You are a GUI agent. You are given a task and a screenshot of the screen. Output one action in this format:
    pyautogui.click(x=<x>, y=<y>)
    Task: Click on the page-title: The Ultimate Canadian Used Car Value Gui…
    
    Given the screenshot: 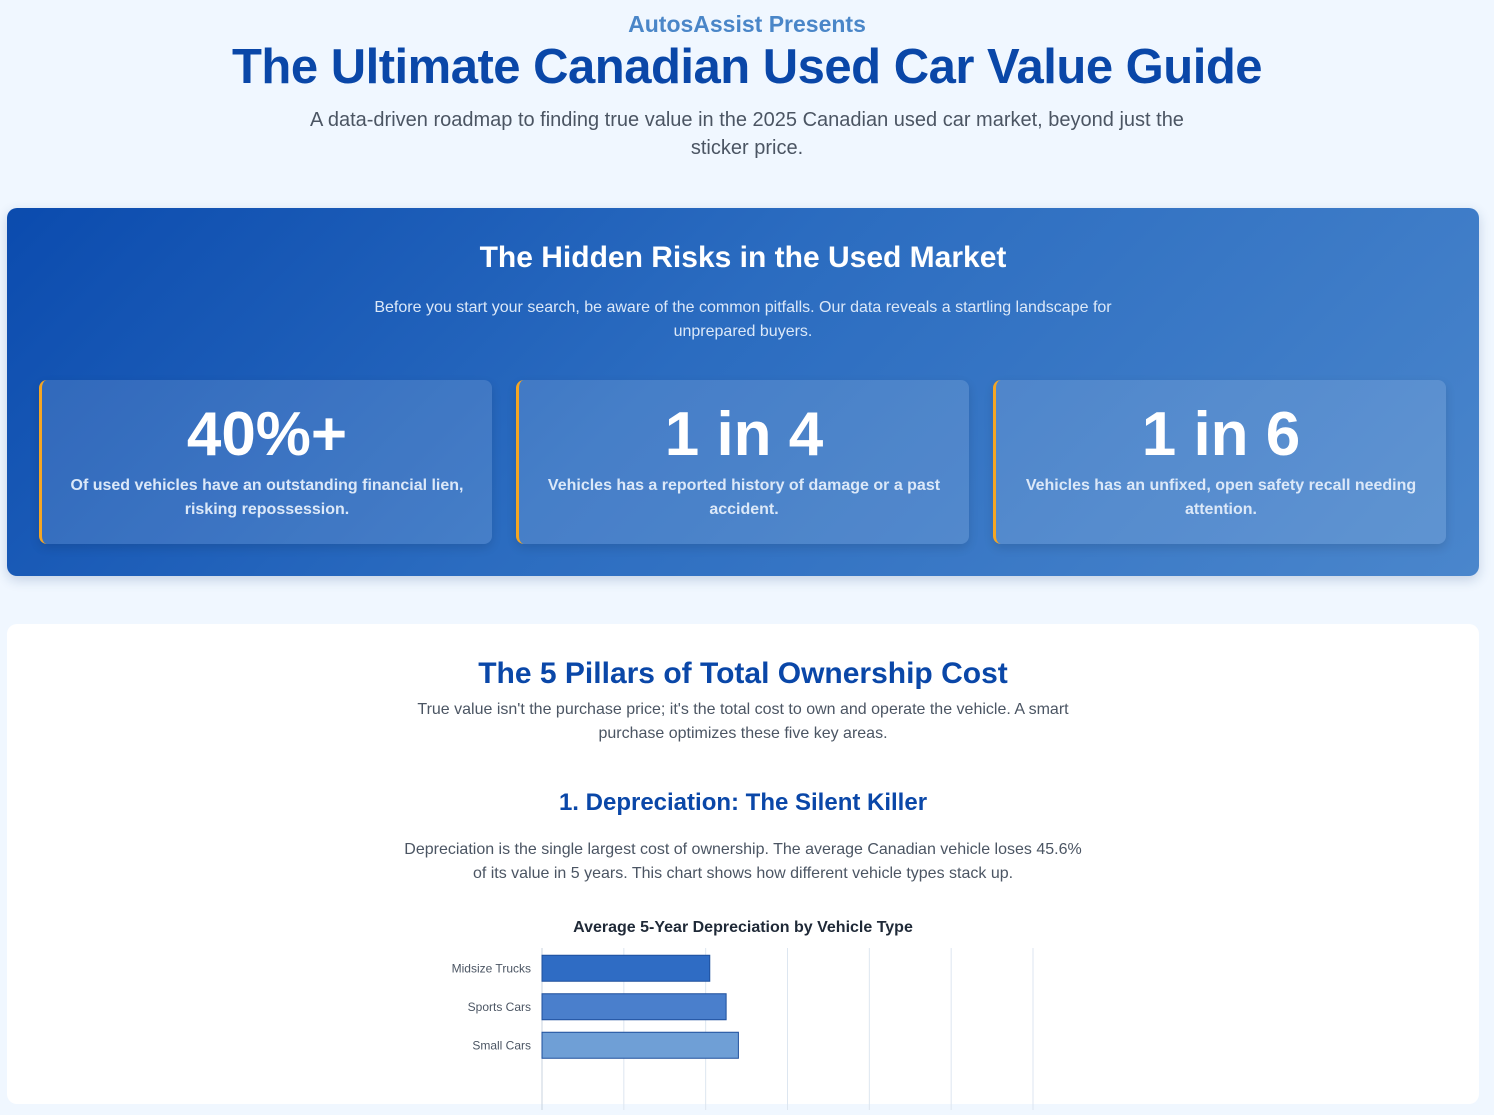 What is the action you would take?
    pyautogui.click(x=747, y=67)
    